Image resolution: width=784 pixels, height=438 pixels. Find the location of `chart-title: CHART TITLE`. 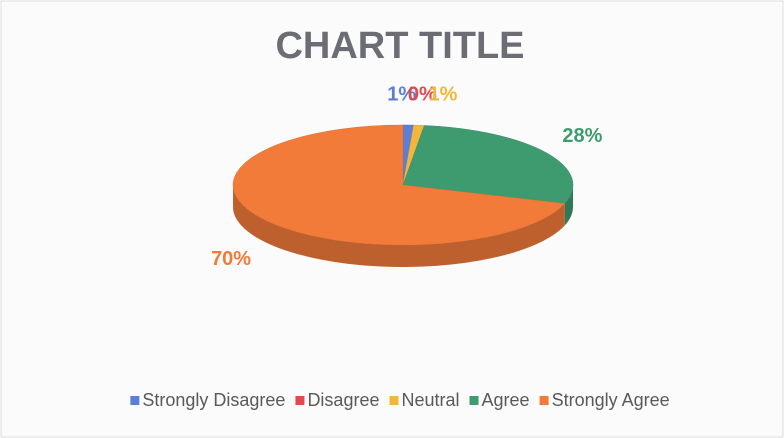

chart-title: CHART TITLE is located at coordinates (399, 46).